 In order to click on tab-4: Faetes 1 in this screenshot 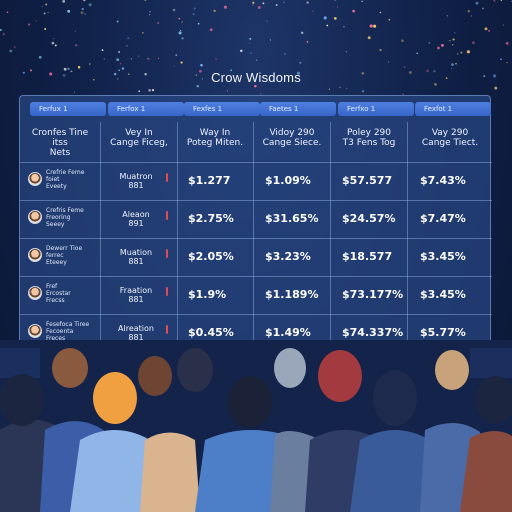, I will do `click(298, 109)`.